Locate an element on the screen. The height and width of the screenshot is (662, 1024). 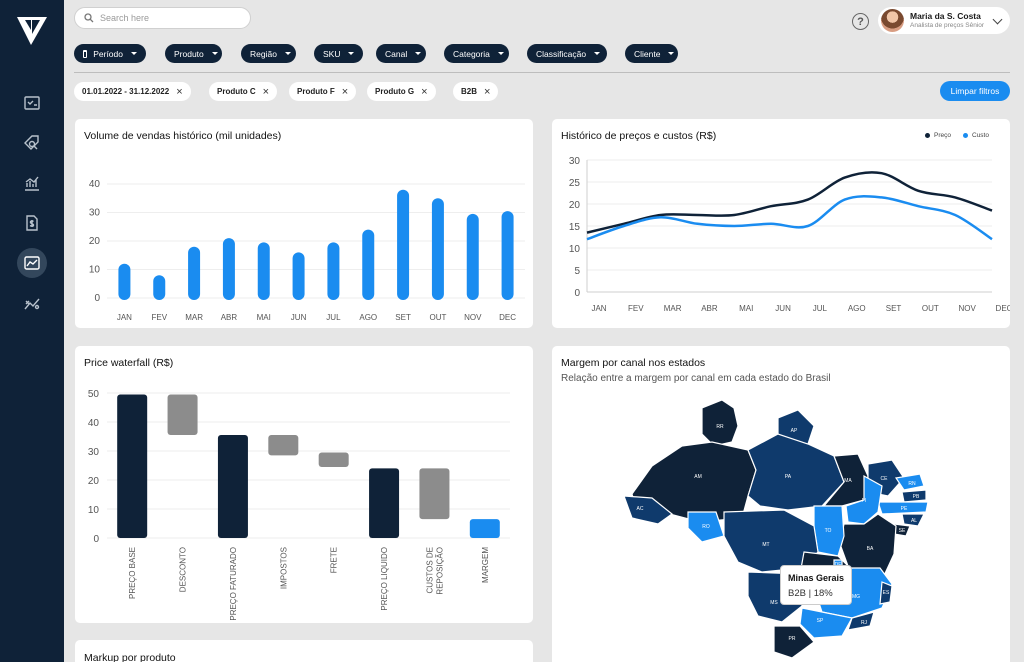
state-al is located at coordinates (913, 520).